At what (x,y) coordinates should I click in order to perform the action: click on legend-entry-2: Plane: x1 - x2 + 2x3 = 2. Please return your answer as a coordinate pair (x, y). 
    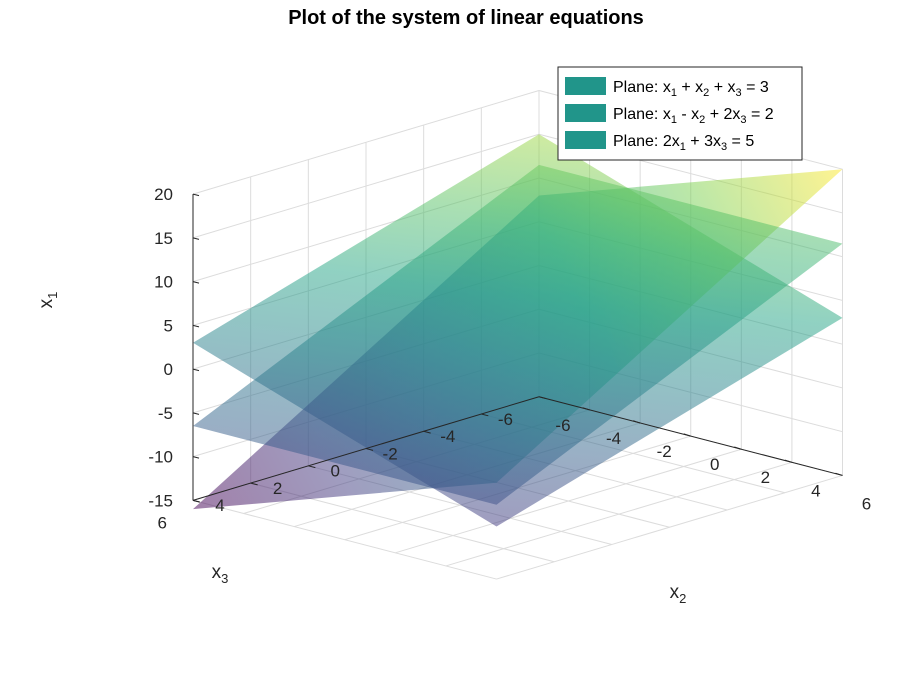
    Looking at the image, I should click on (693, 116).